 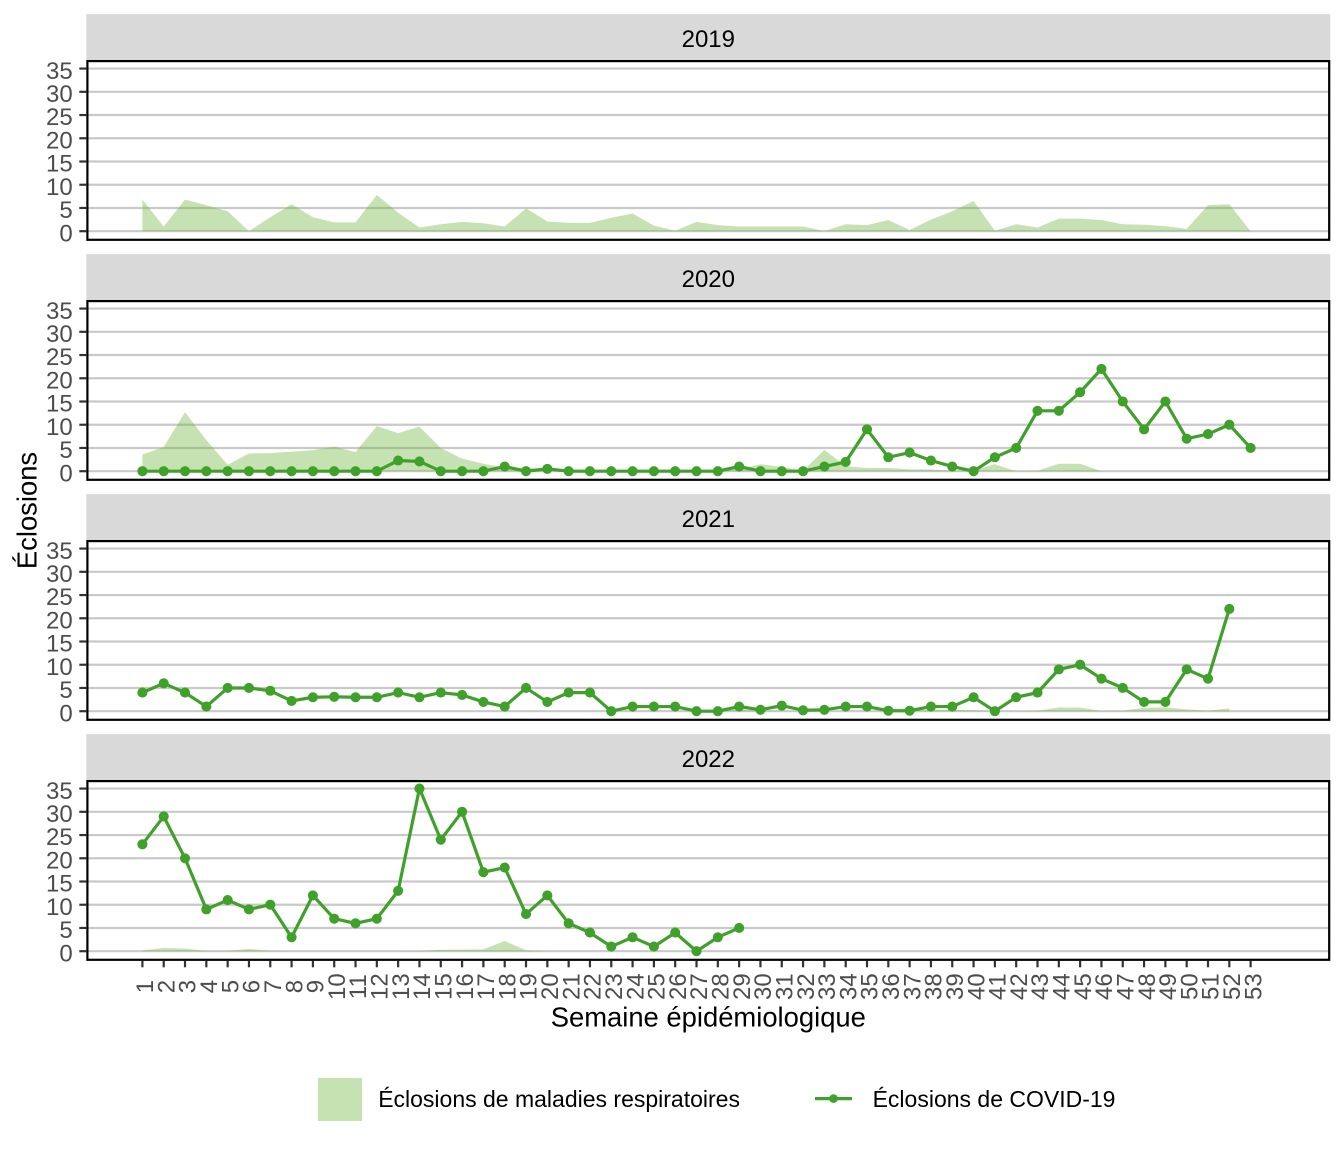 What do you see at coordinates (708, 519) in the screenshot?
I see `svg-text: 2021` at bounding box center [708, 519].